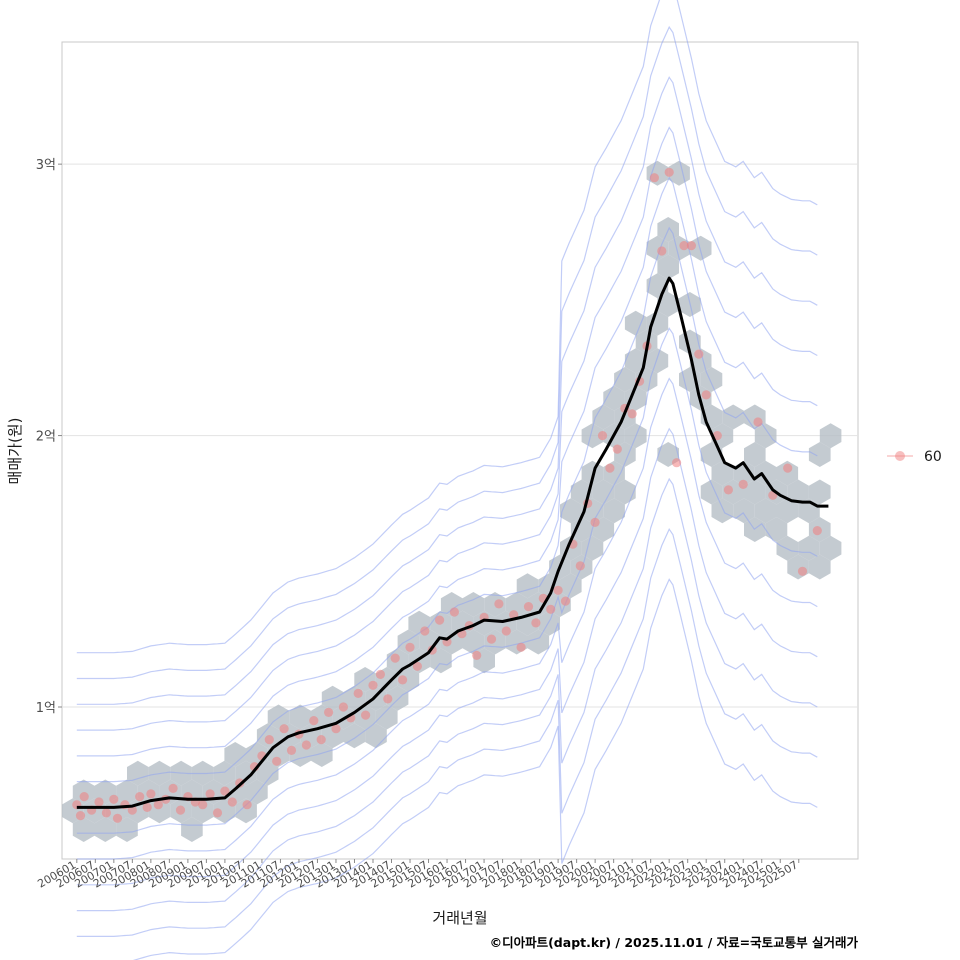 Image resolution: width=960 pixels, height=960 pixels. I want to click on legend: 60, so click(914, 457).